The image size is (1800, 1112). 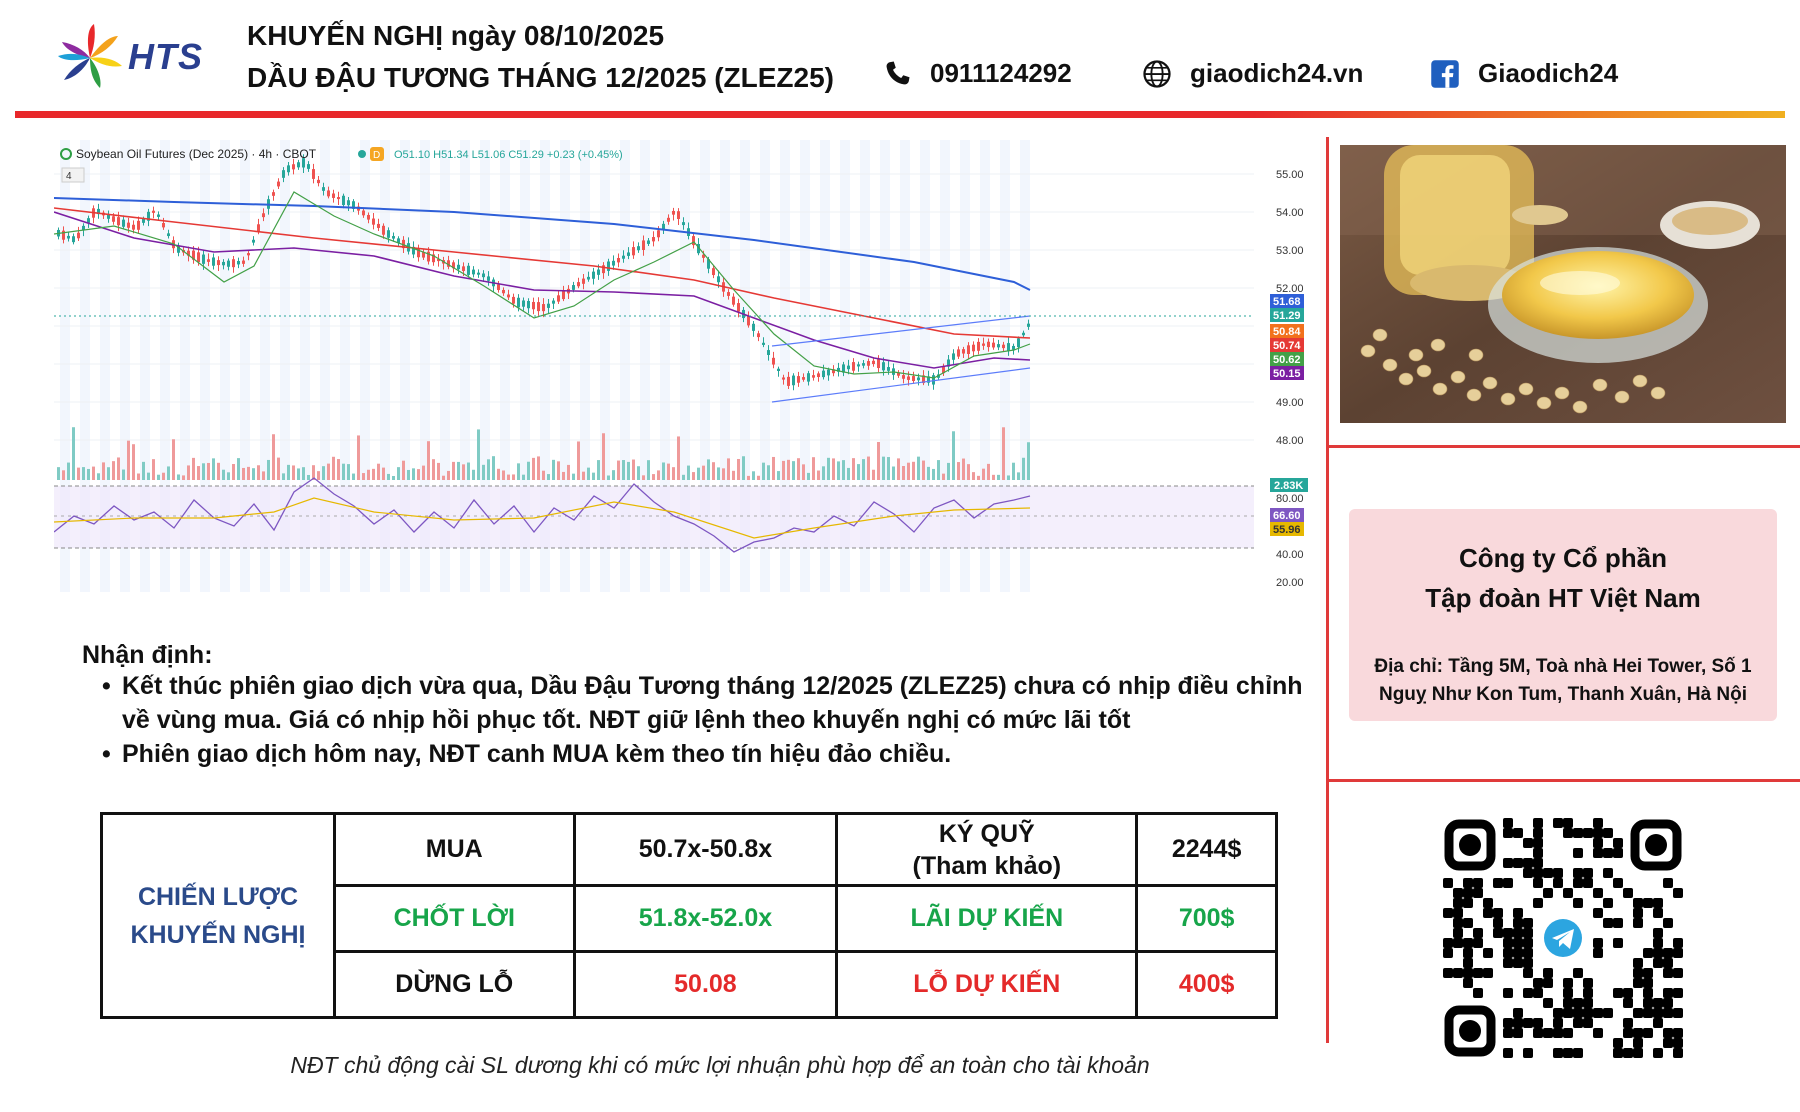 What do you see at coordinates (1548, 73) in the screenshot?
I see `facebook-page: Giaodich24` at bounding box center [1548, 73].